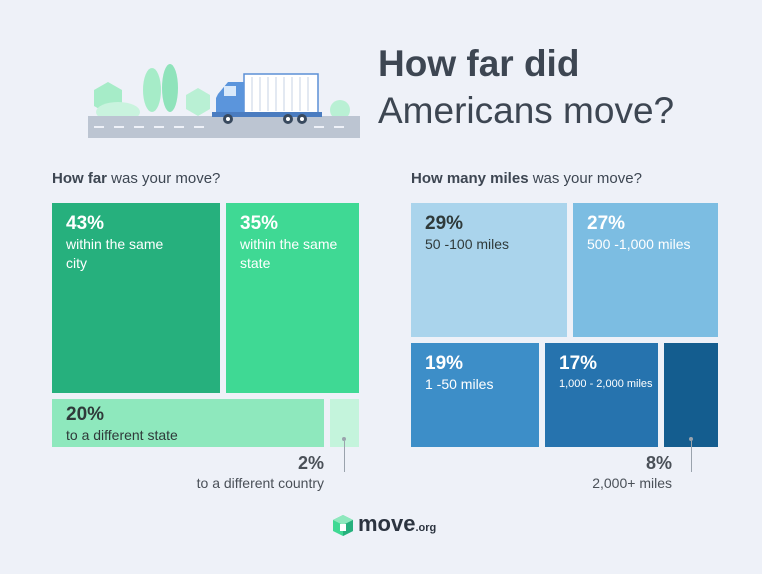  I want to click on moving-truck-icon, so click(267, 98).